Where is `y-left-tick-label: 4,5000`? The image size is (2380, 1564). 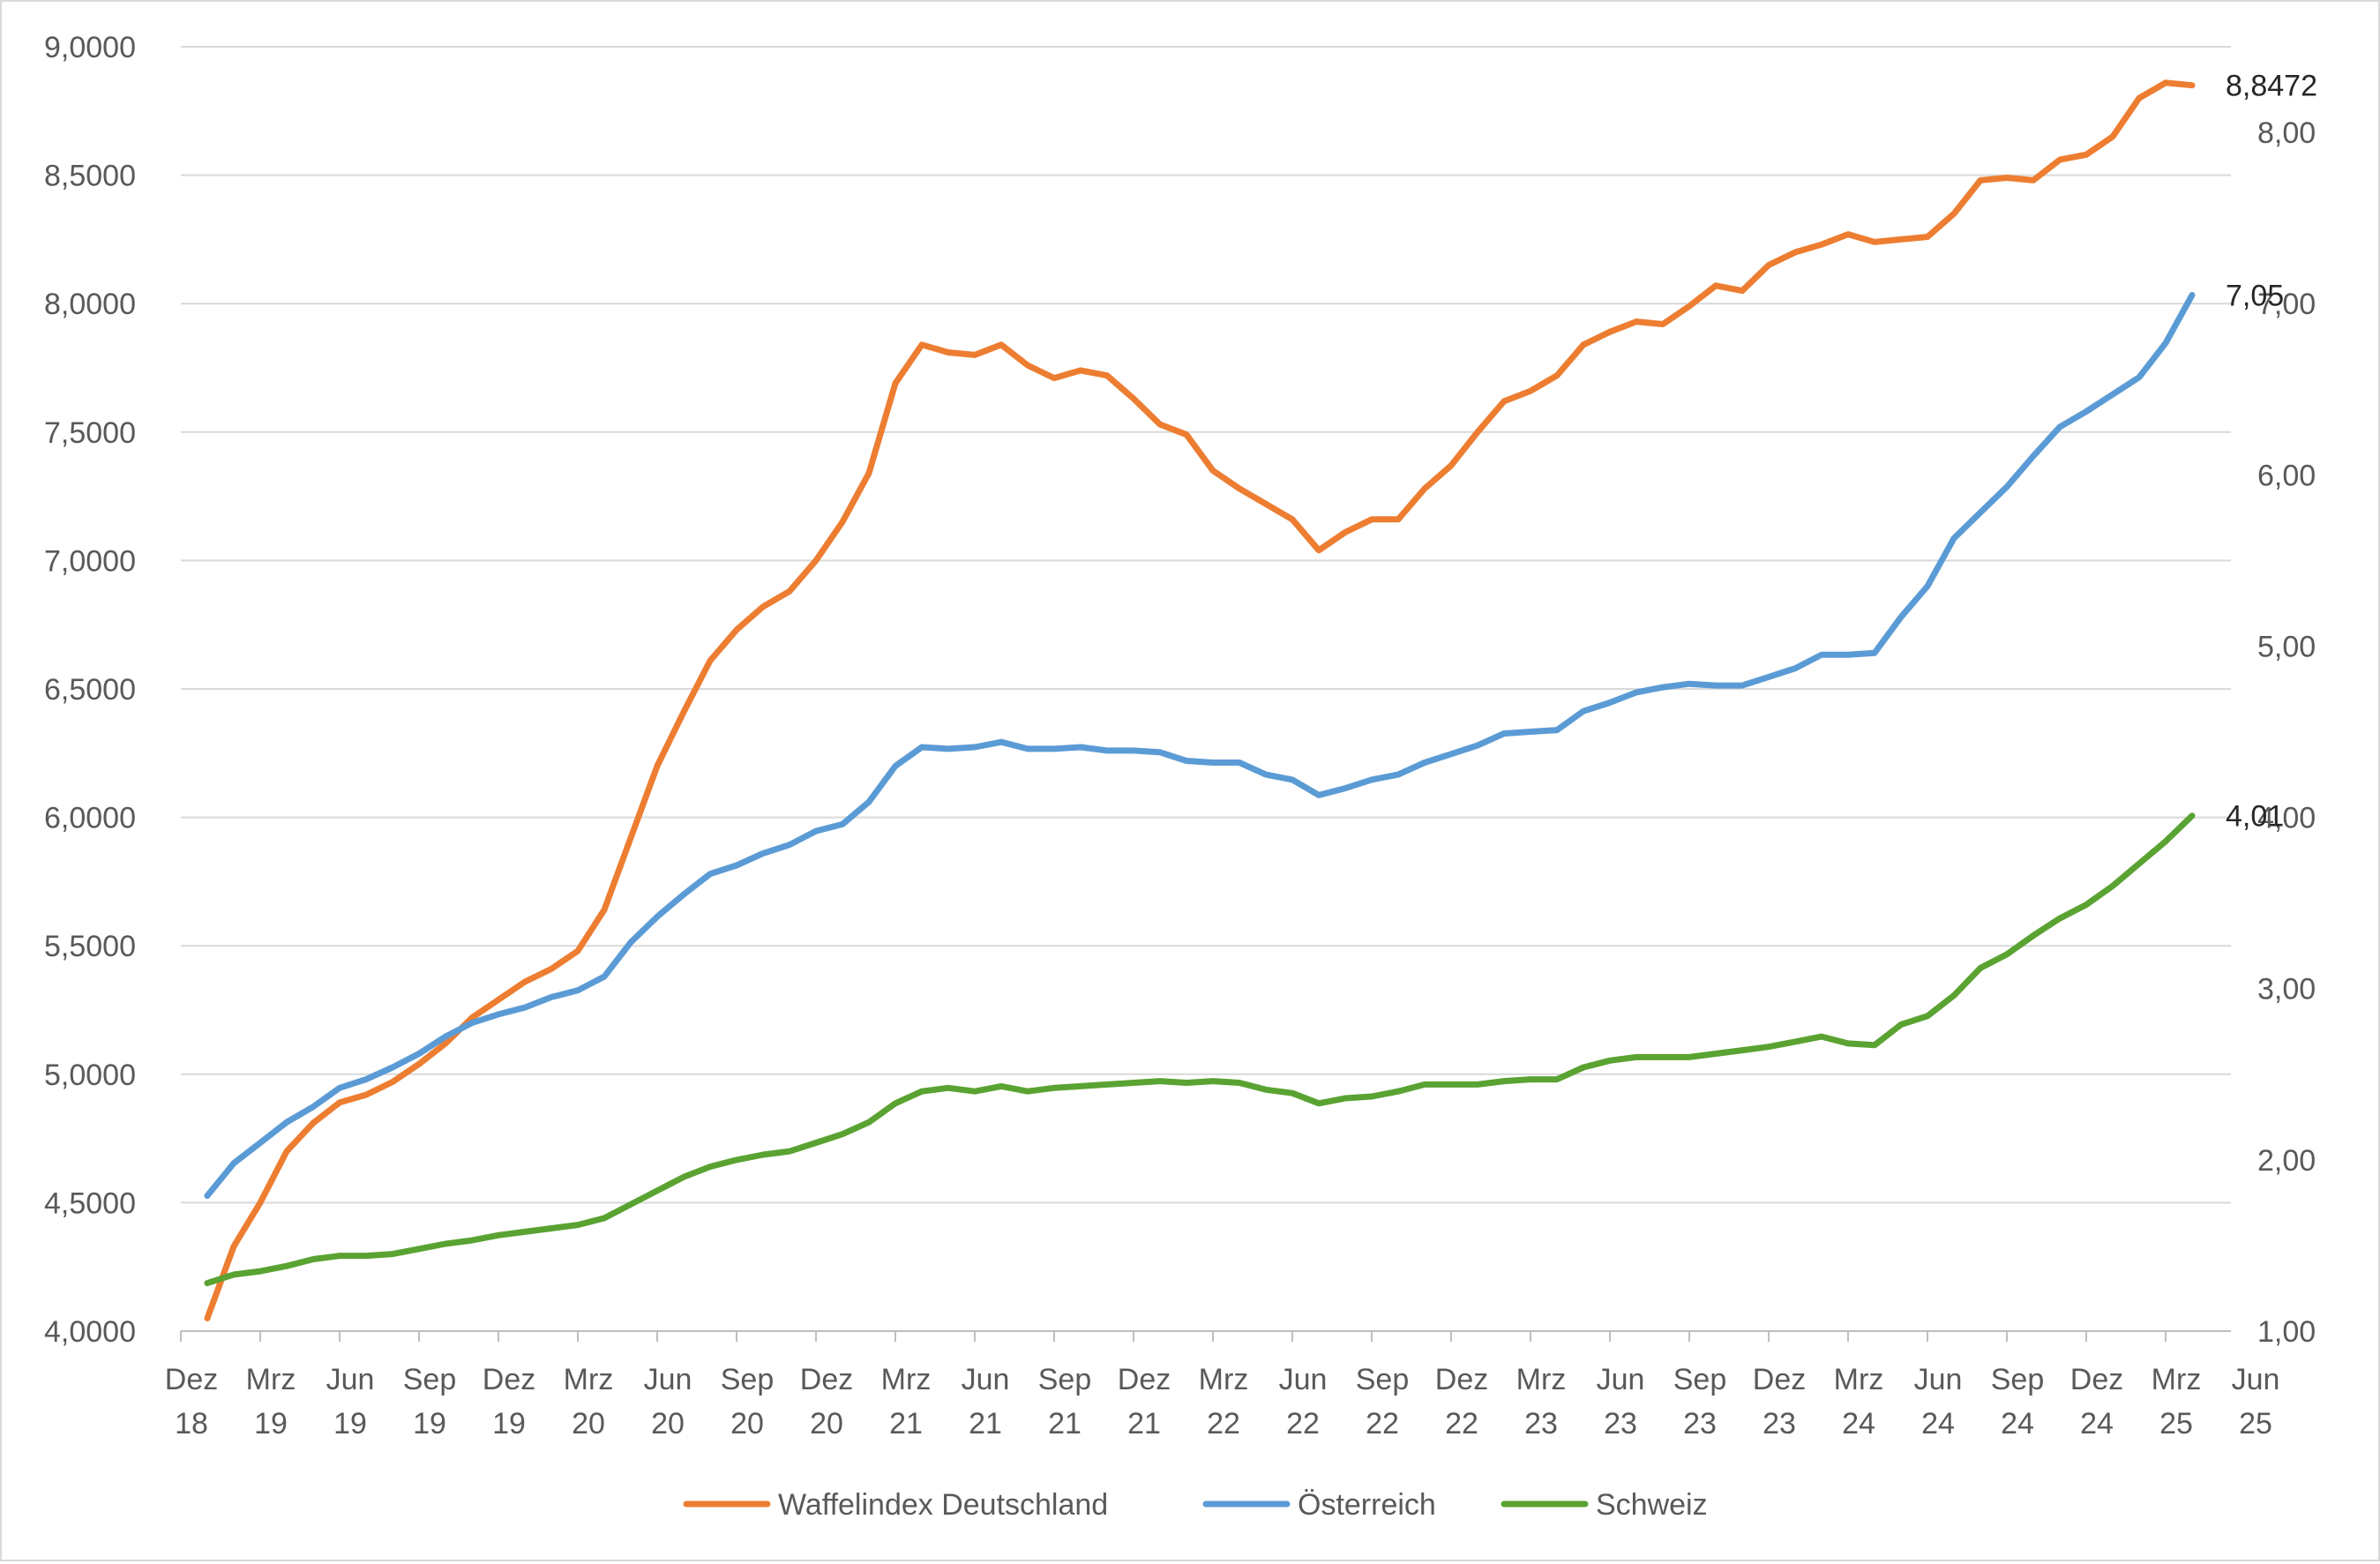 y-left-tick-label: 4,5000 is located at coordinates (90, 1203).